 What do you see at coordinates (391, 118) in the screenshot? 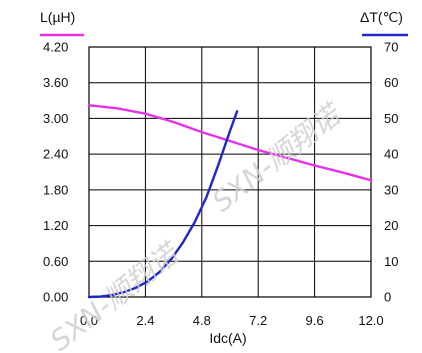
I see `y-right-tick-label-5: 50` at bounding box center [391, 118].